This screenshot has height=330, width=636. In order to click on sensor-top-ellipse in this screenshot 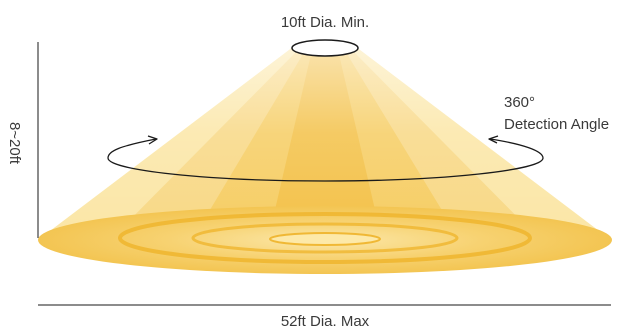, I will do `click(325, 48)`.